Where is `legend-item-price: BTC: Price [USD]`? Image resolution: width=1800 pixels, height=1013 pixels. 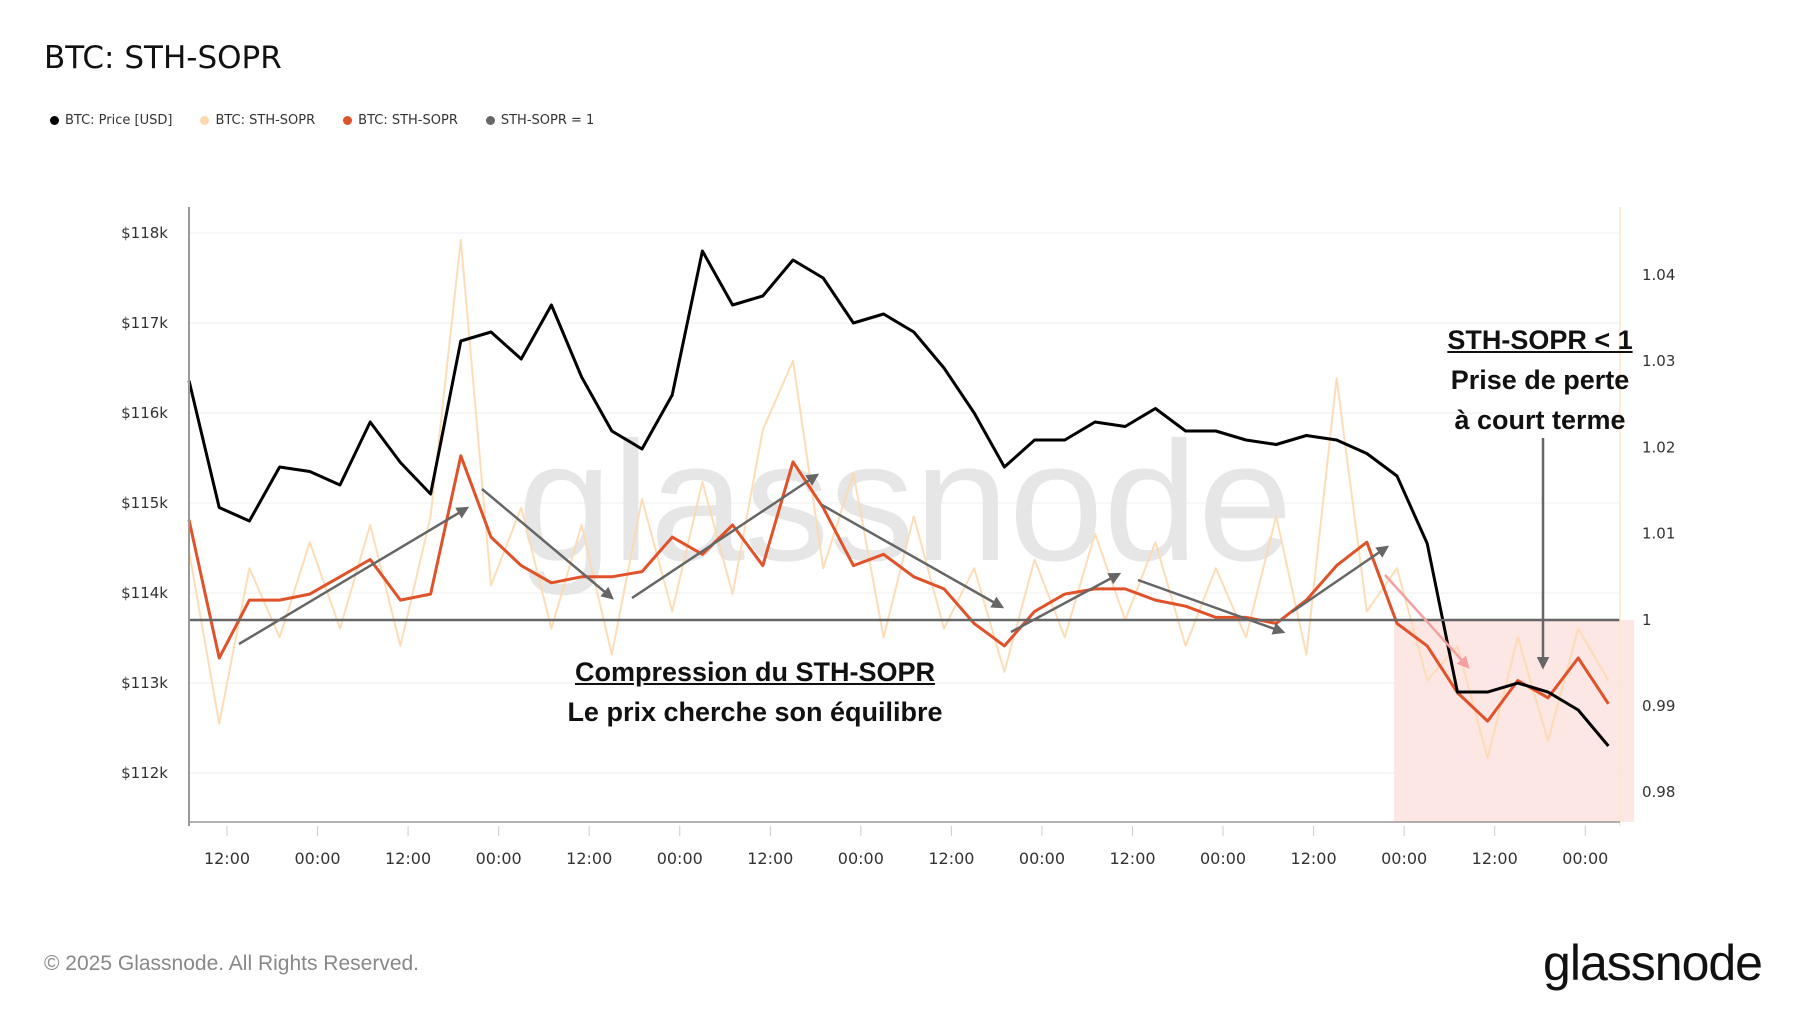 legend-item-price: BTC: Price [USD] is located at coordinates (111, 120).